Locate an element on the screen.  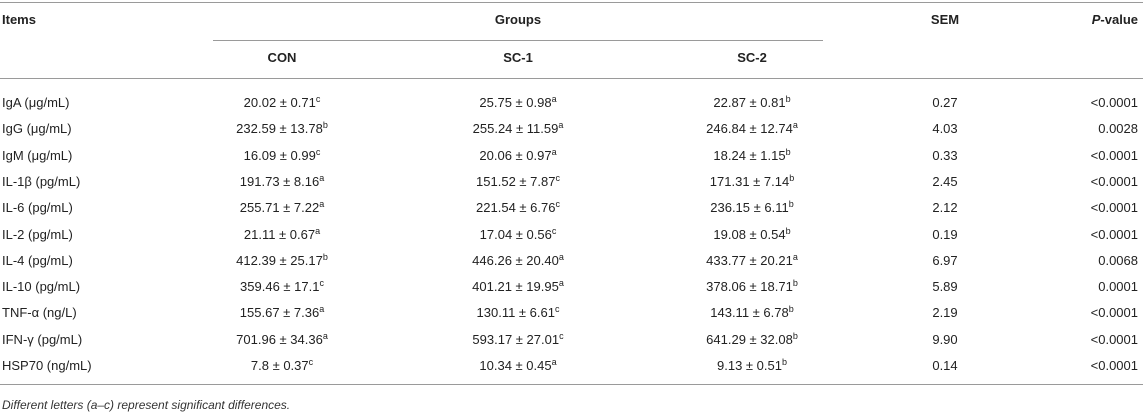
value-cell: 17.04 ± 0.56c is located at coordinates (518, 234).